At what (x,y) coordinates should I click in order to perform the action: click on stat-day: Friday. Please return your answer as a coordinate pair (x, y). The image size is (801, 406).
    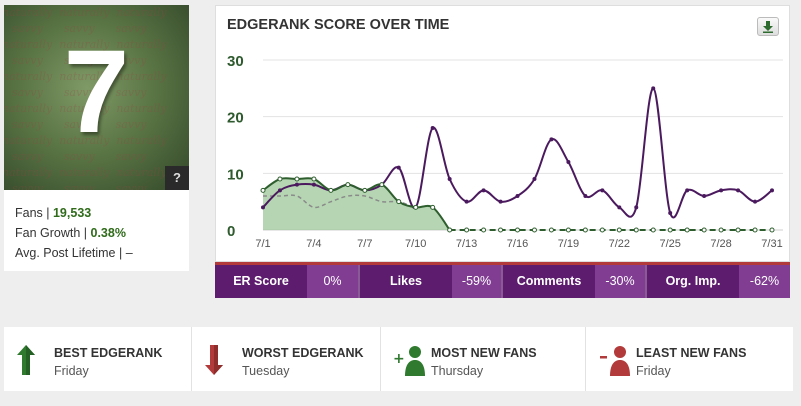
    Looking at the image, I should click on (653, 371).